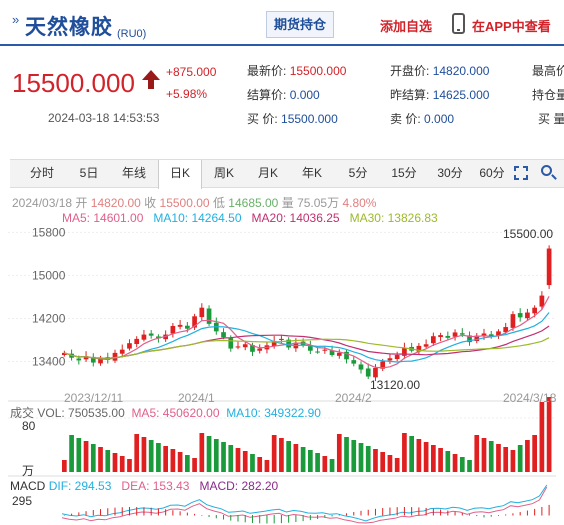 Image resolution: width=564 pixels, height=525 pixels. I want to click on open-price-field: 开盘价: 14820.000, so click(439, 70).